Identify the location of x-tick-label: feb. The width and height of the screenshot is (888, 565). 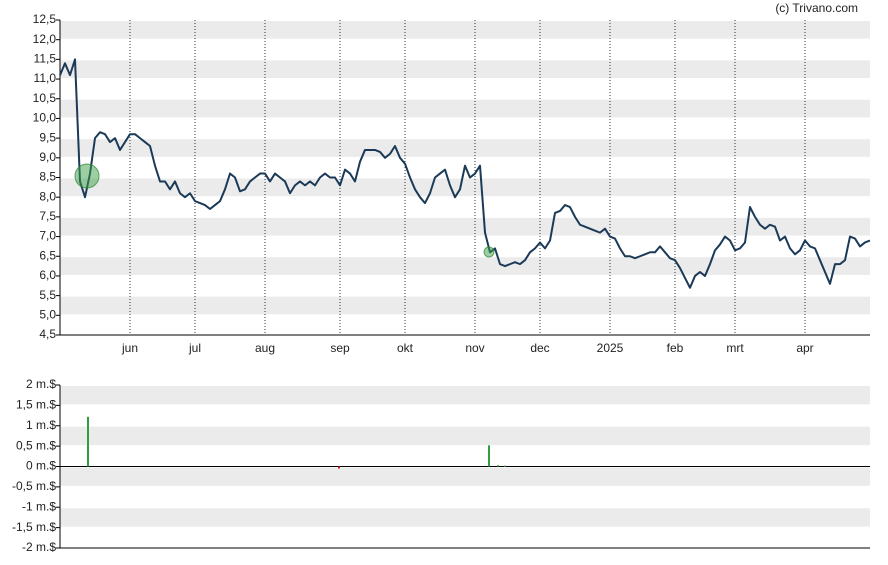
(675, 348).